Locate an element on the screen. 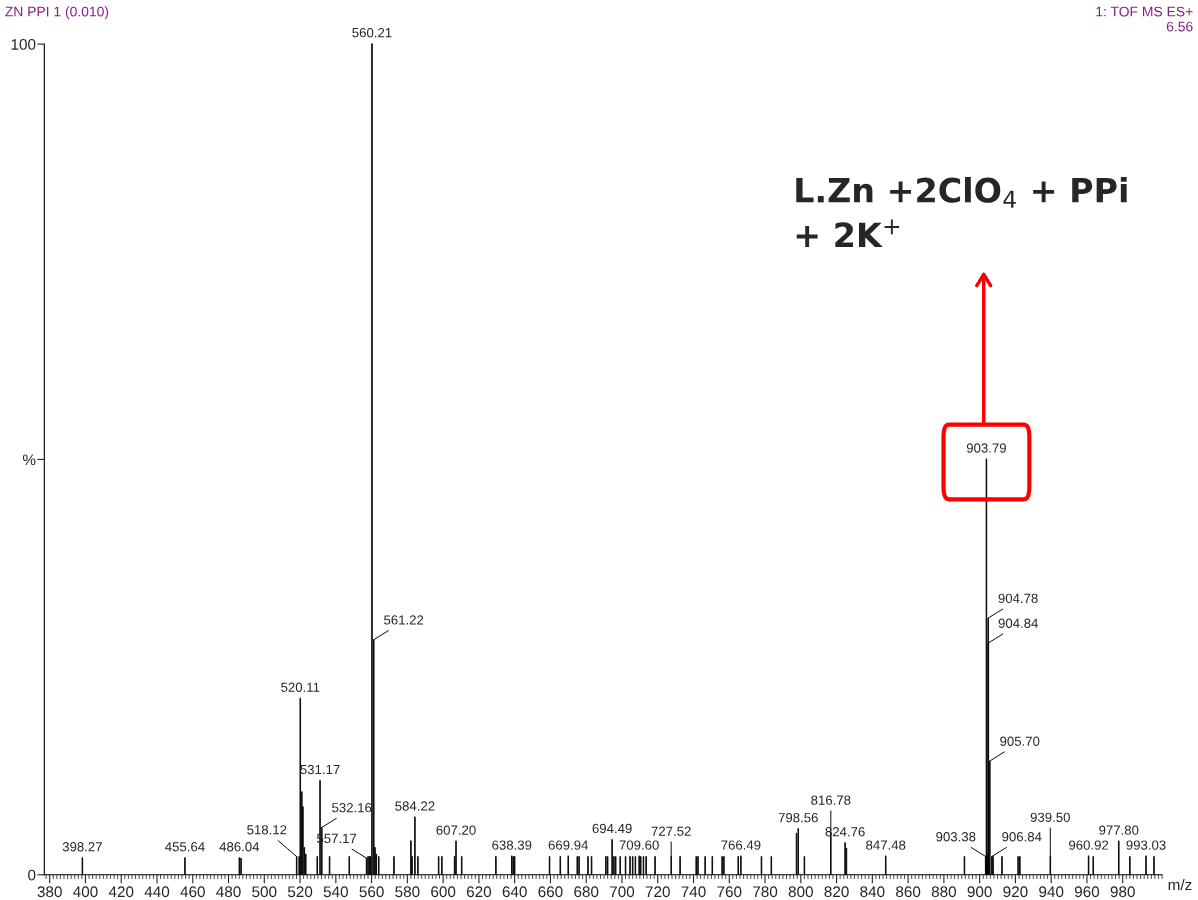 The height and width of the screenshot is (900, 1198). x-tick-label: 880 is located at coordinates (944, 892).